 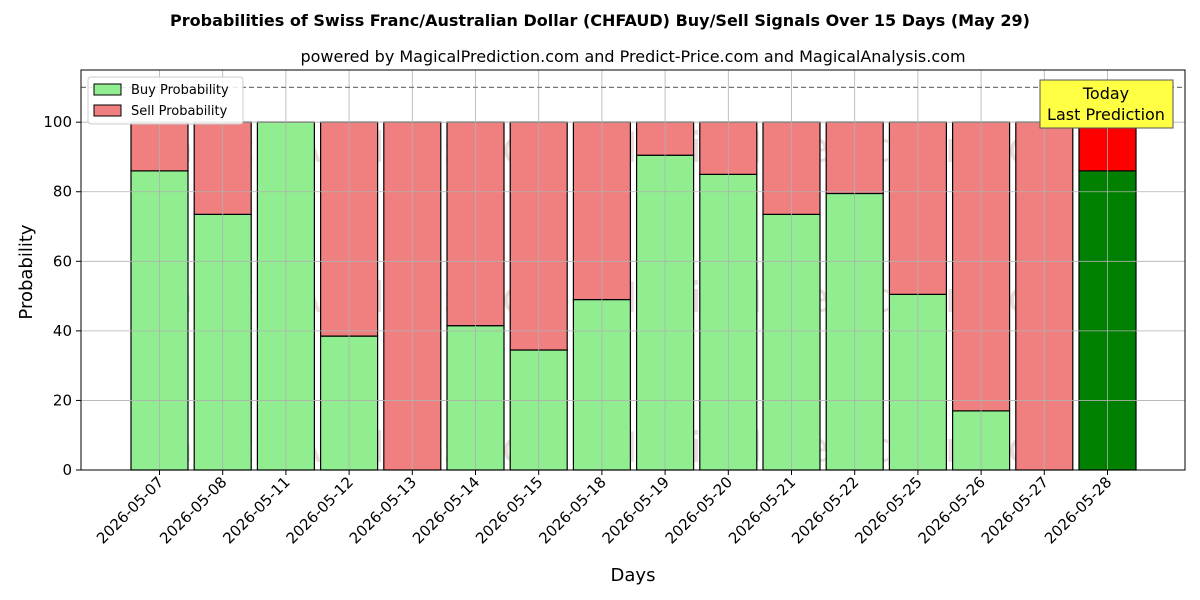 I want to click on x-tick-label: 2026-05-11, so click(x=256, y=510).